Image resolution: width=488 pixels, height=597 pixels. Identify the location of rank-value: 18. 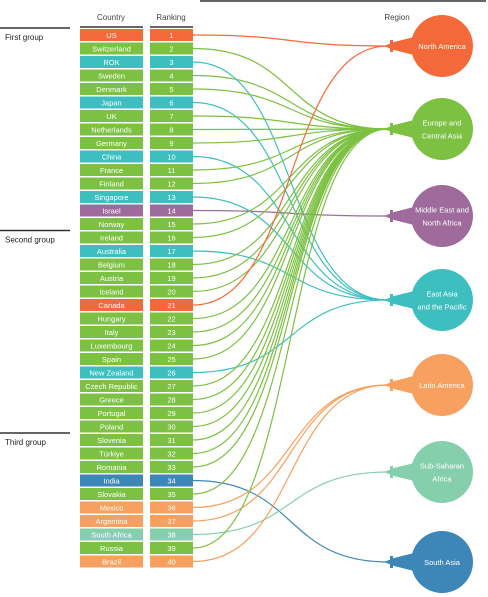
(171, 265).